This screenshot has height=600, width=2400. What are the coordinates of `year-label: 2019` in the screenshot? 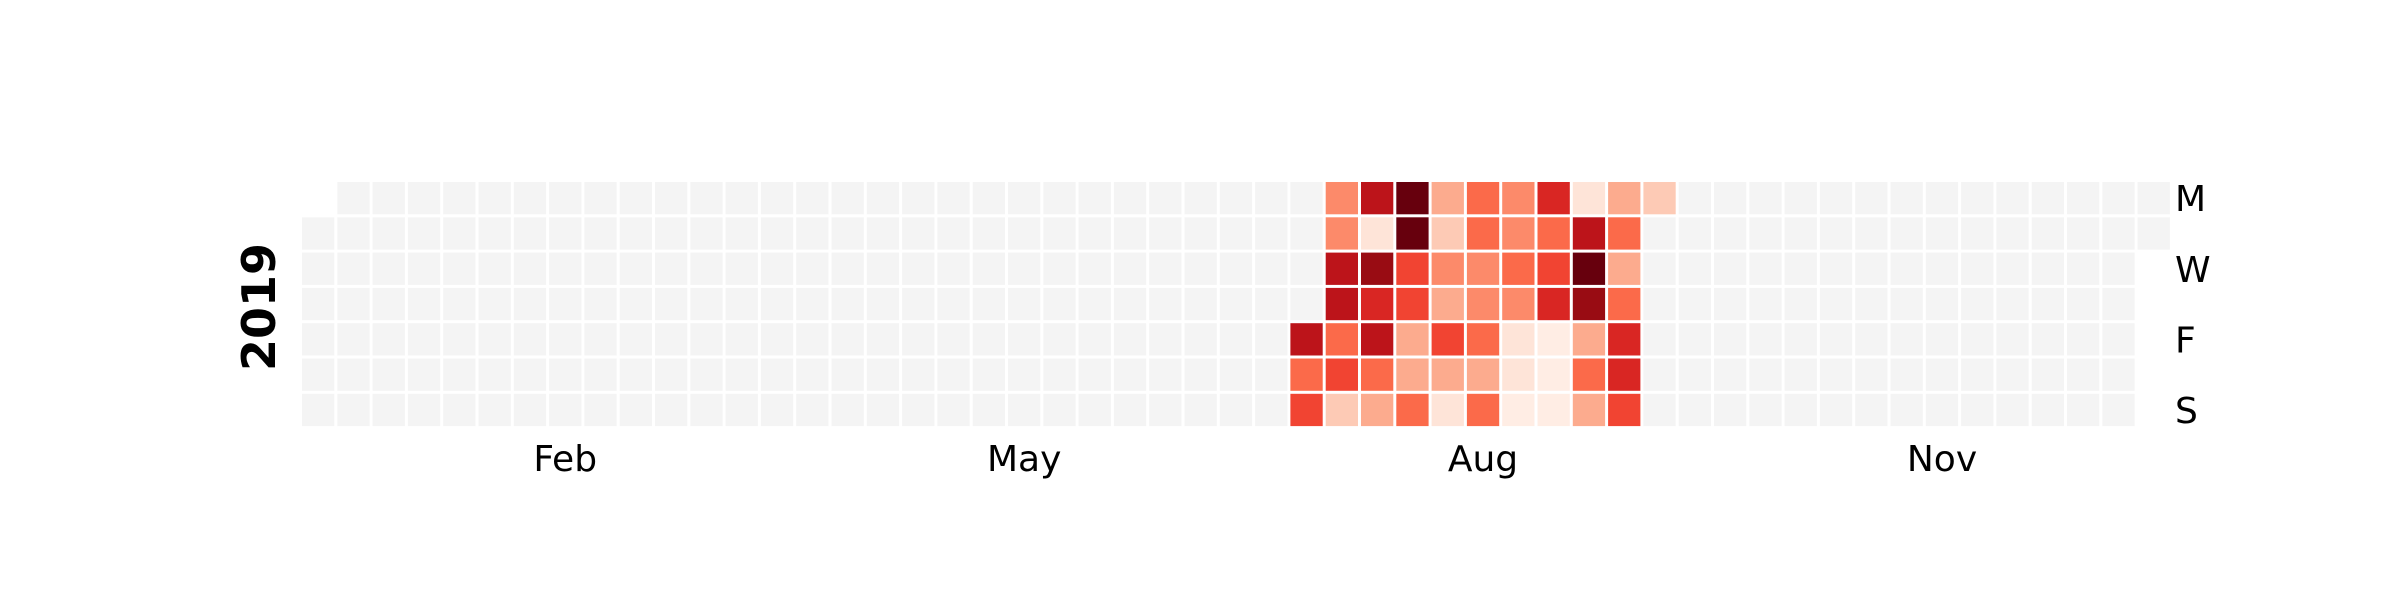 It's located at (259, 307).